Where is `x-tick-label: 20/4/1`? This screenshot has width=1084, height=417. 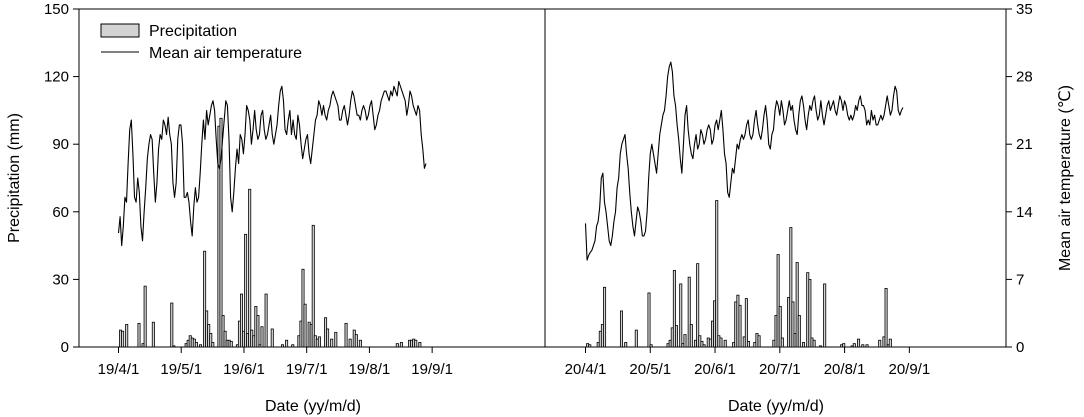 x-tick-label: 20/4/1 is located at coordinates (586, 369).